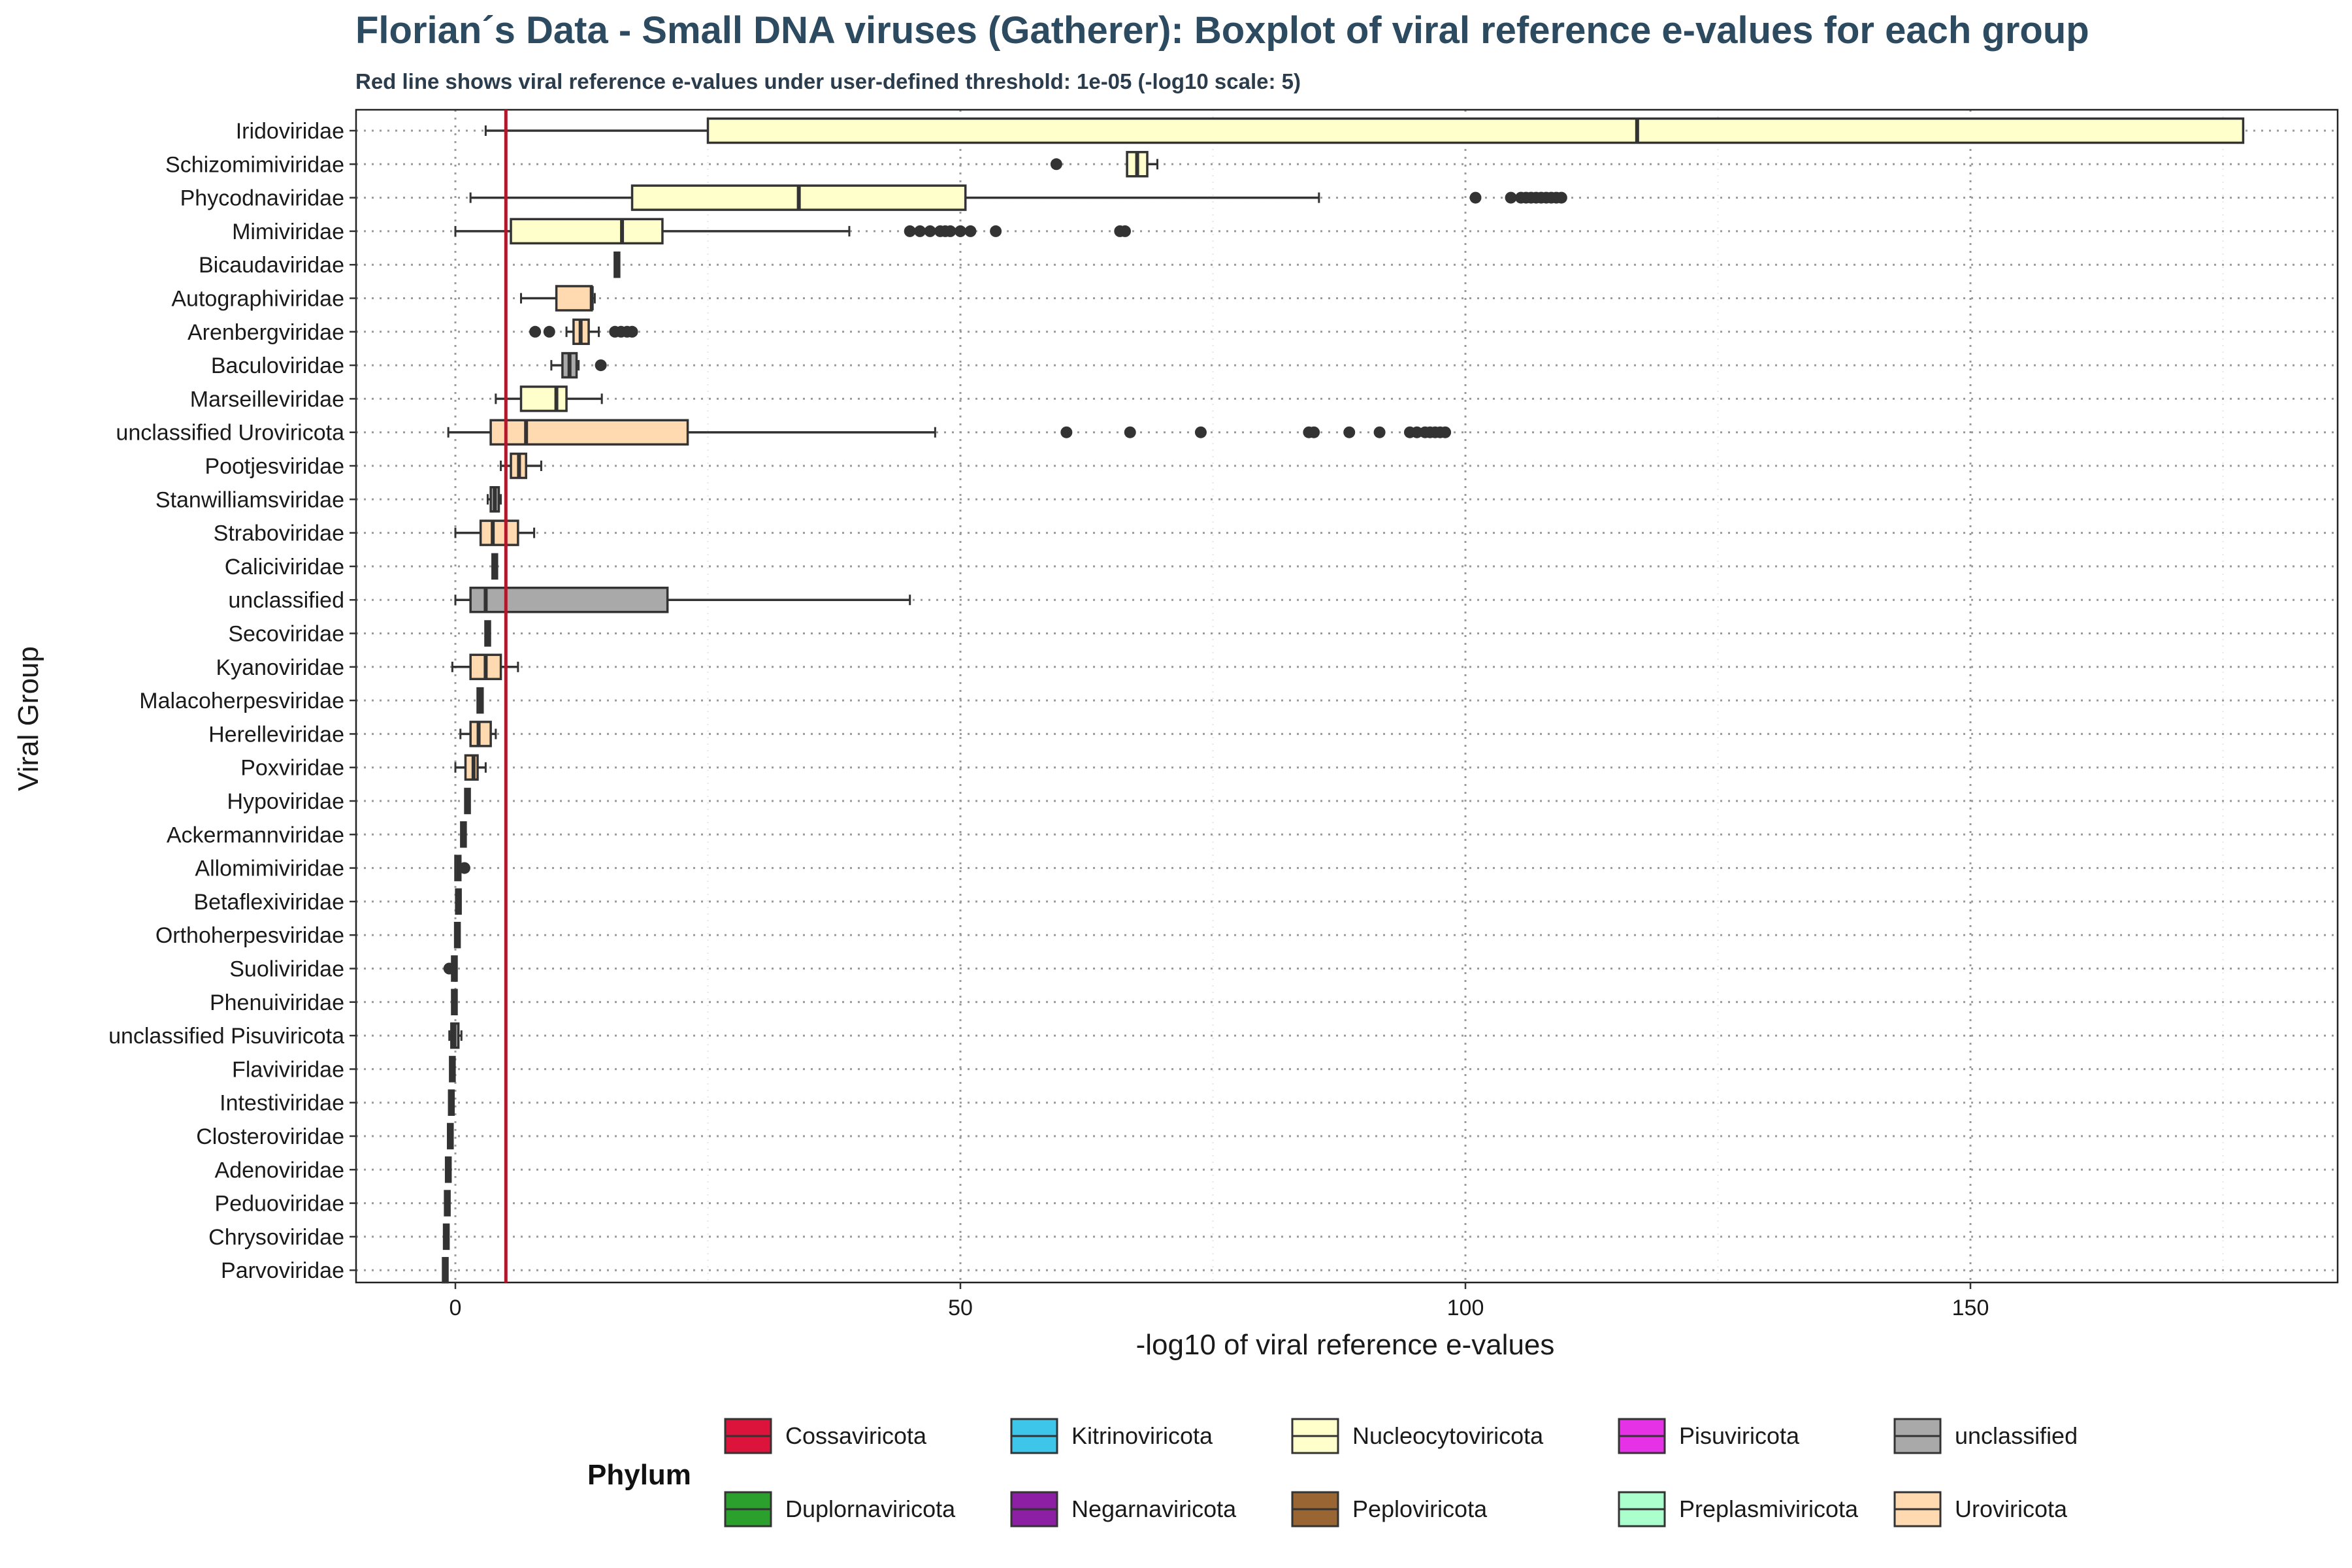  What do you see at coordinates (288, 232) in the screenshot?
I see `y-tick-label: Mimiviridae` at bounding box center [288, 232].